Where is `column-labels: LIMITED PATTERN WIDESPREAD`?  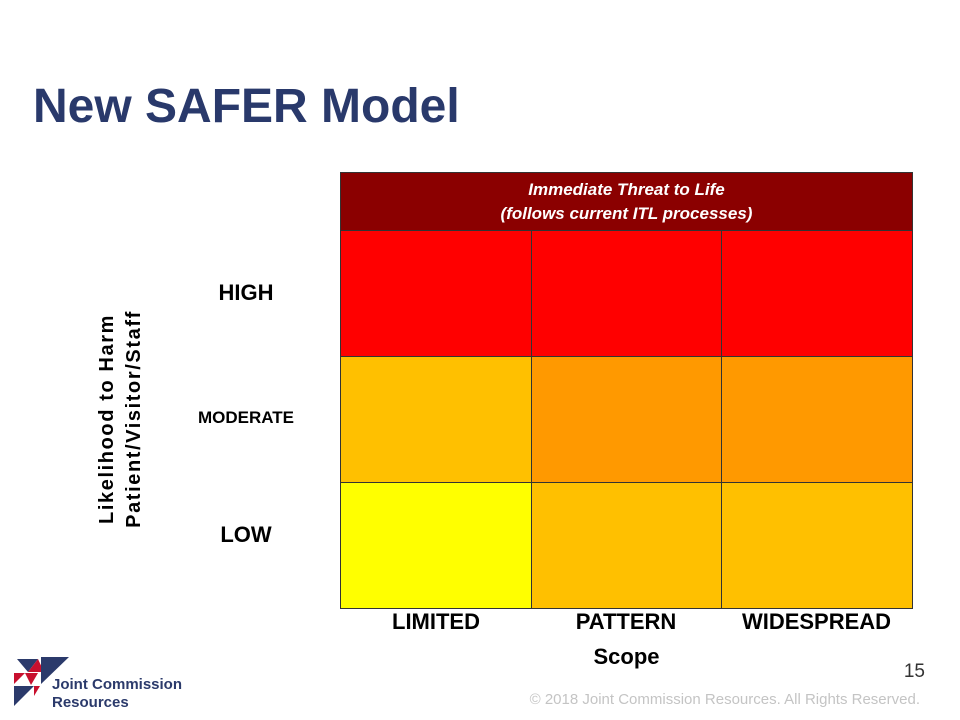 column-labels: LIMITED PATTERN WIDESPREAD is located at coordinates (626, 622).